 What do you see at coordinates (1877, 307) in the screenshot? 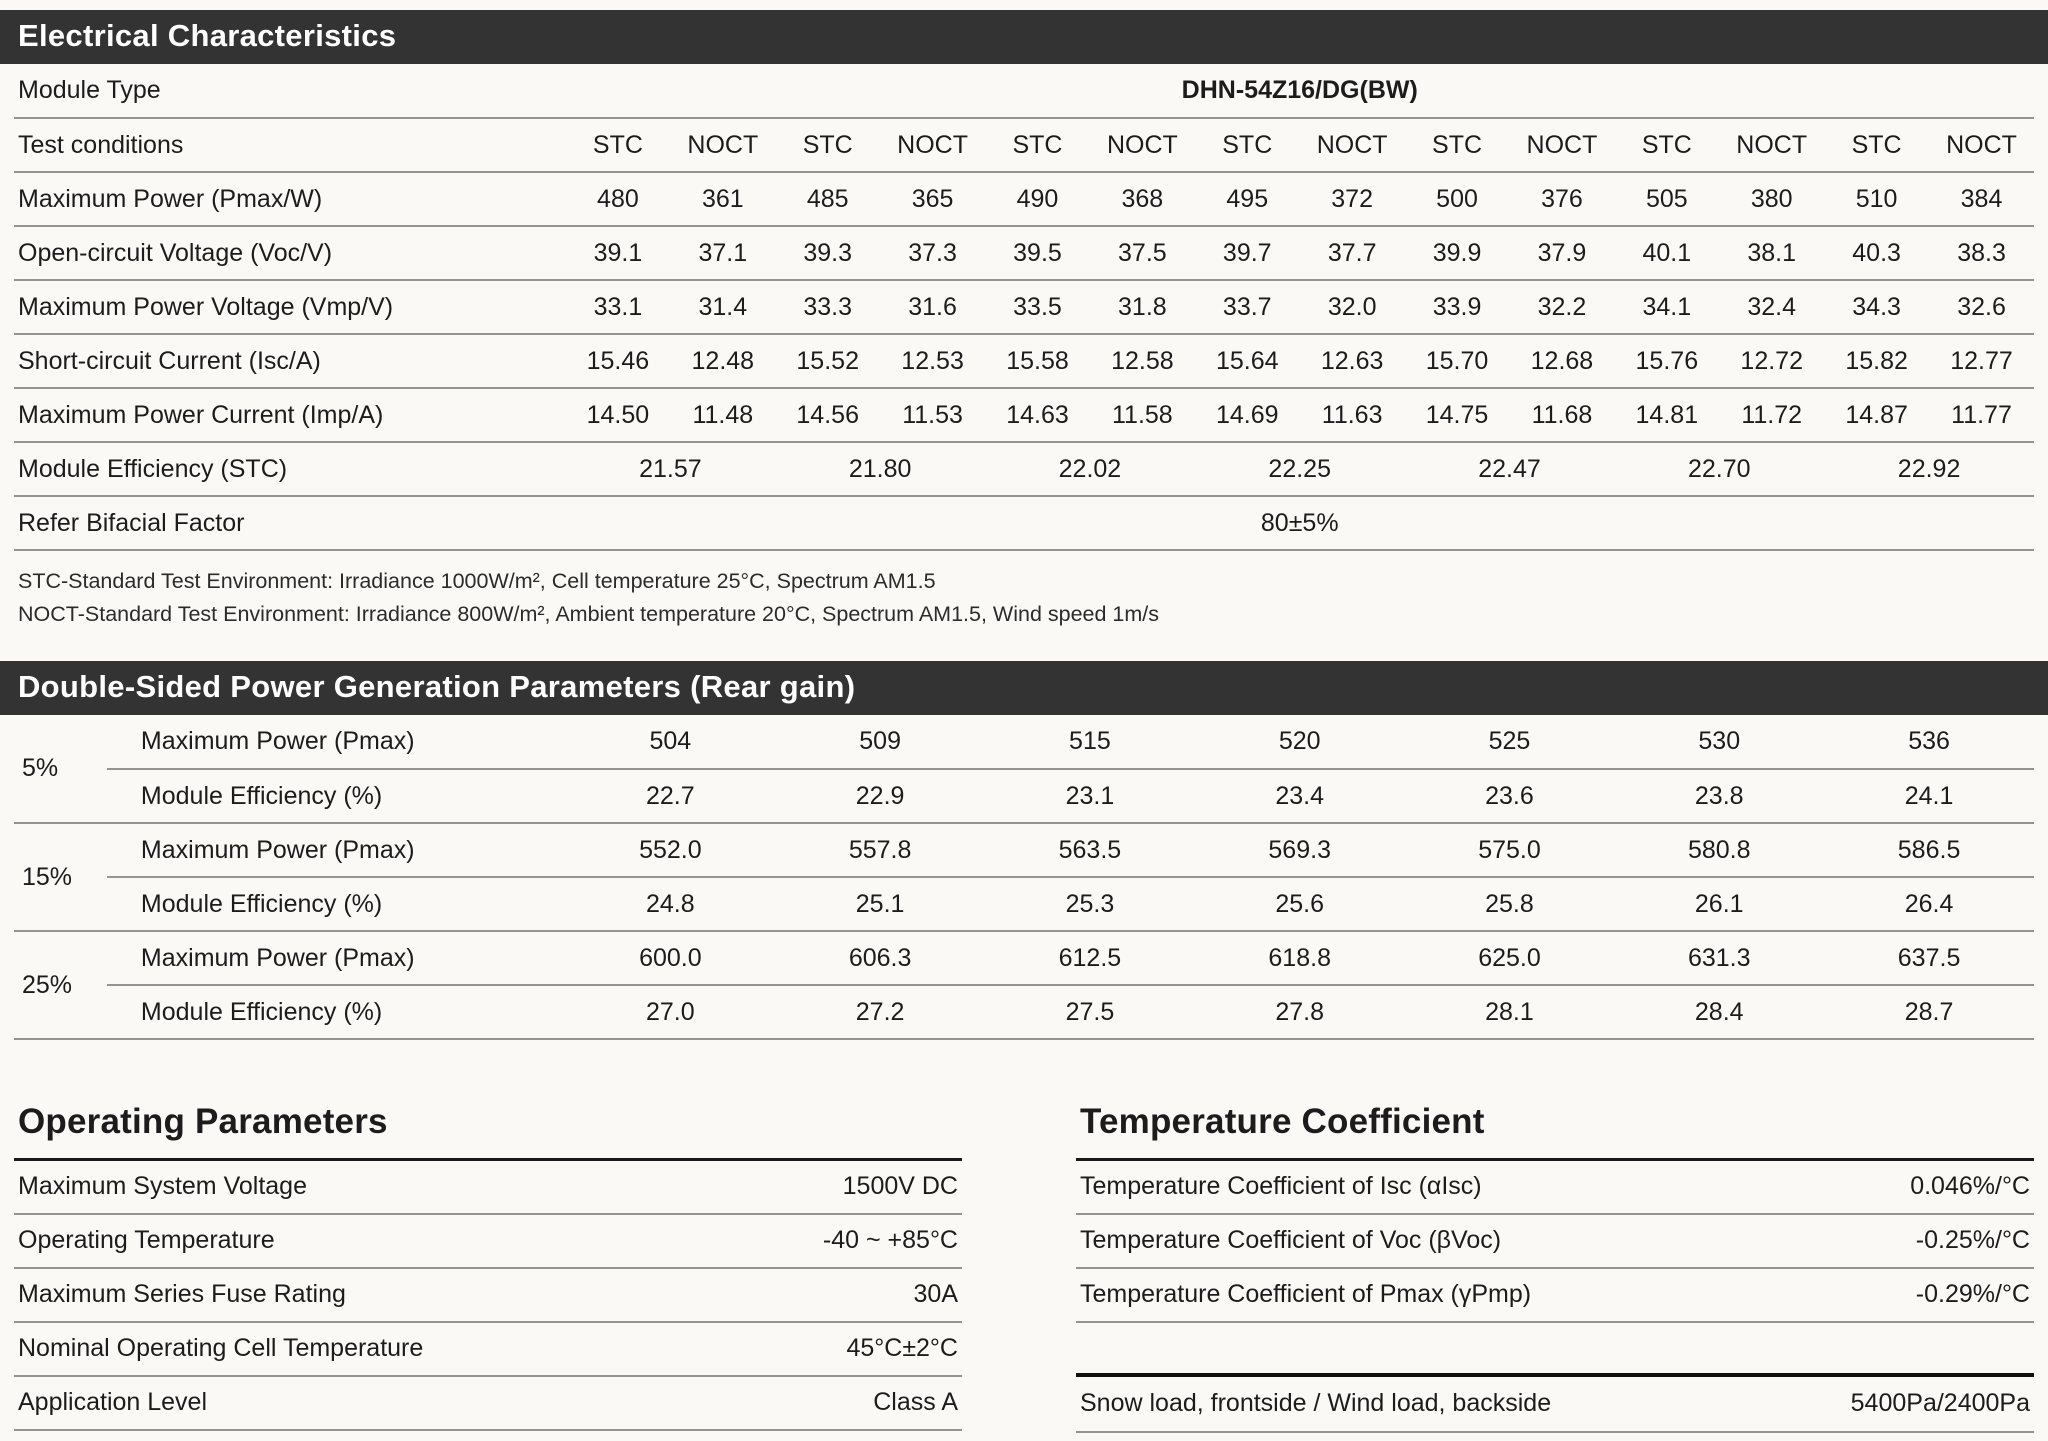
I see `cell-value: 34.3` at bounding box center [1877, 307].